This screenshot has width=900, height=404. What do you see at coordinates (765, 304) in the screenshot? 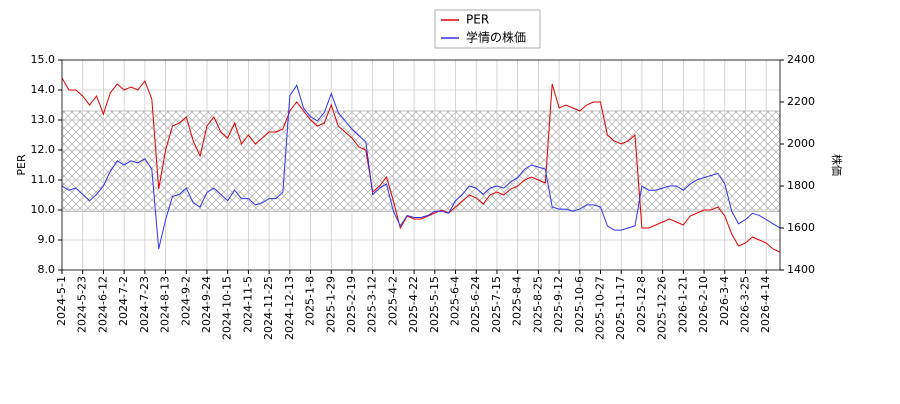
I see `x-tick-label: 2026-4-14` at bounding box center [765, 304].